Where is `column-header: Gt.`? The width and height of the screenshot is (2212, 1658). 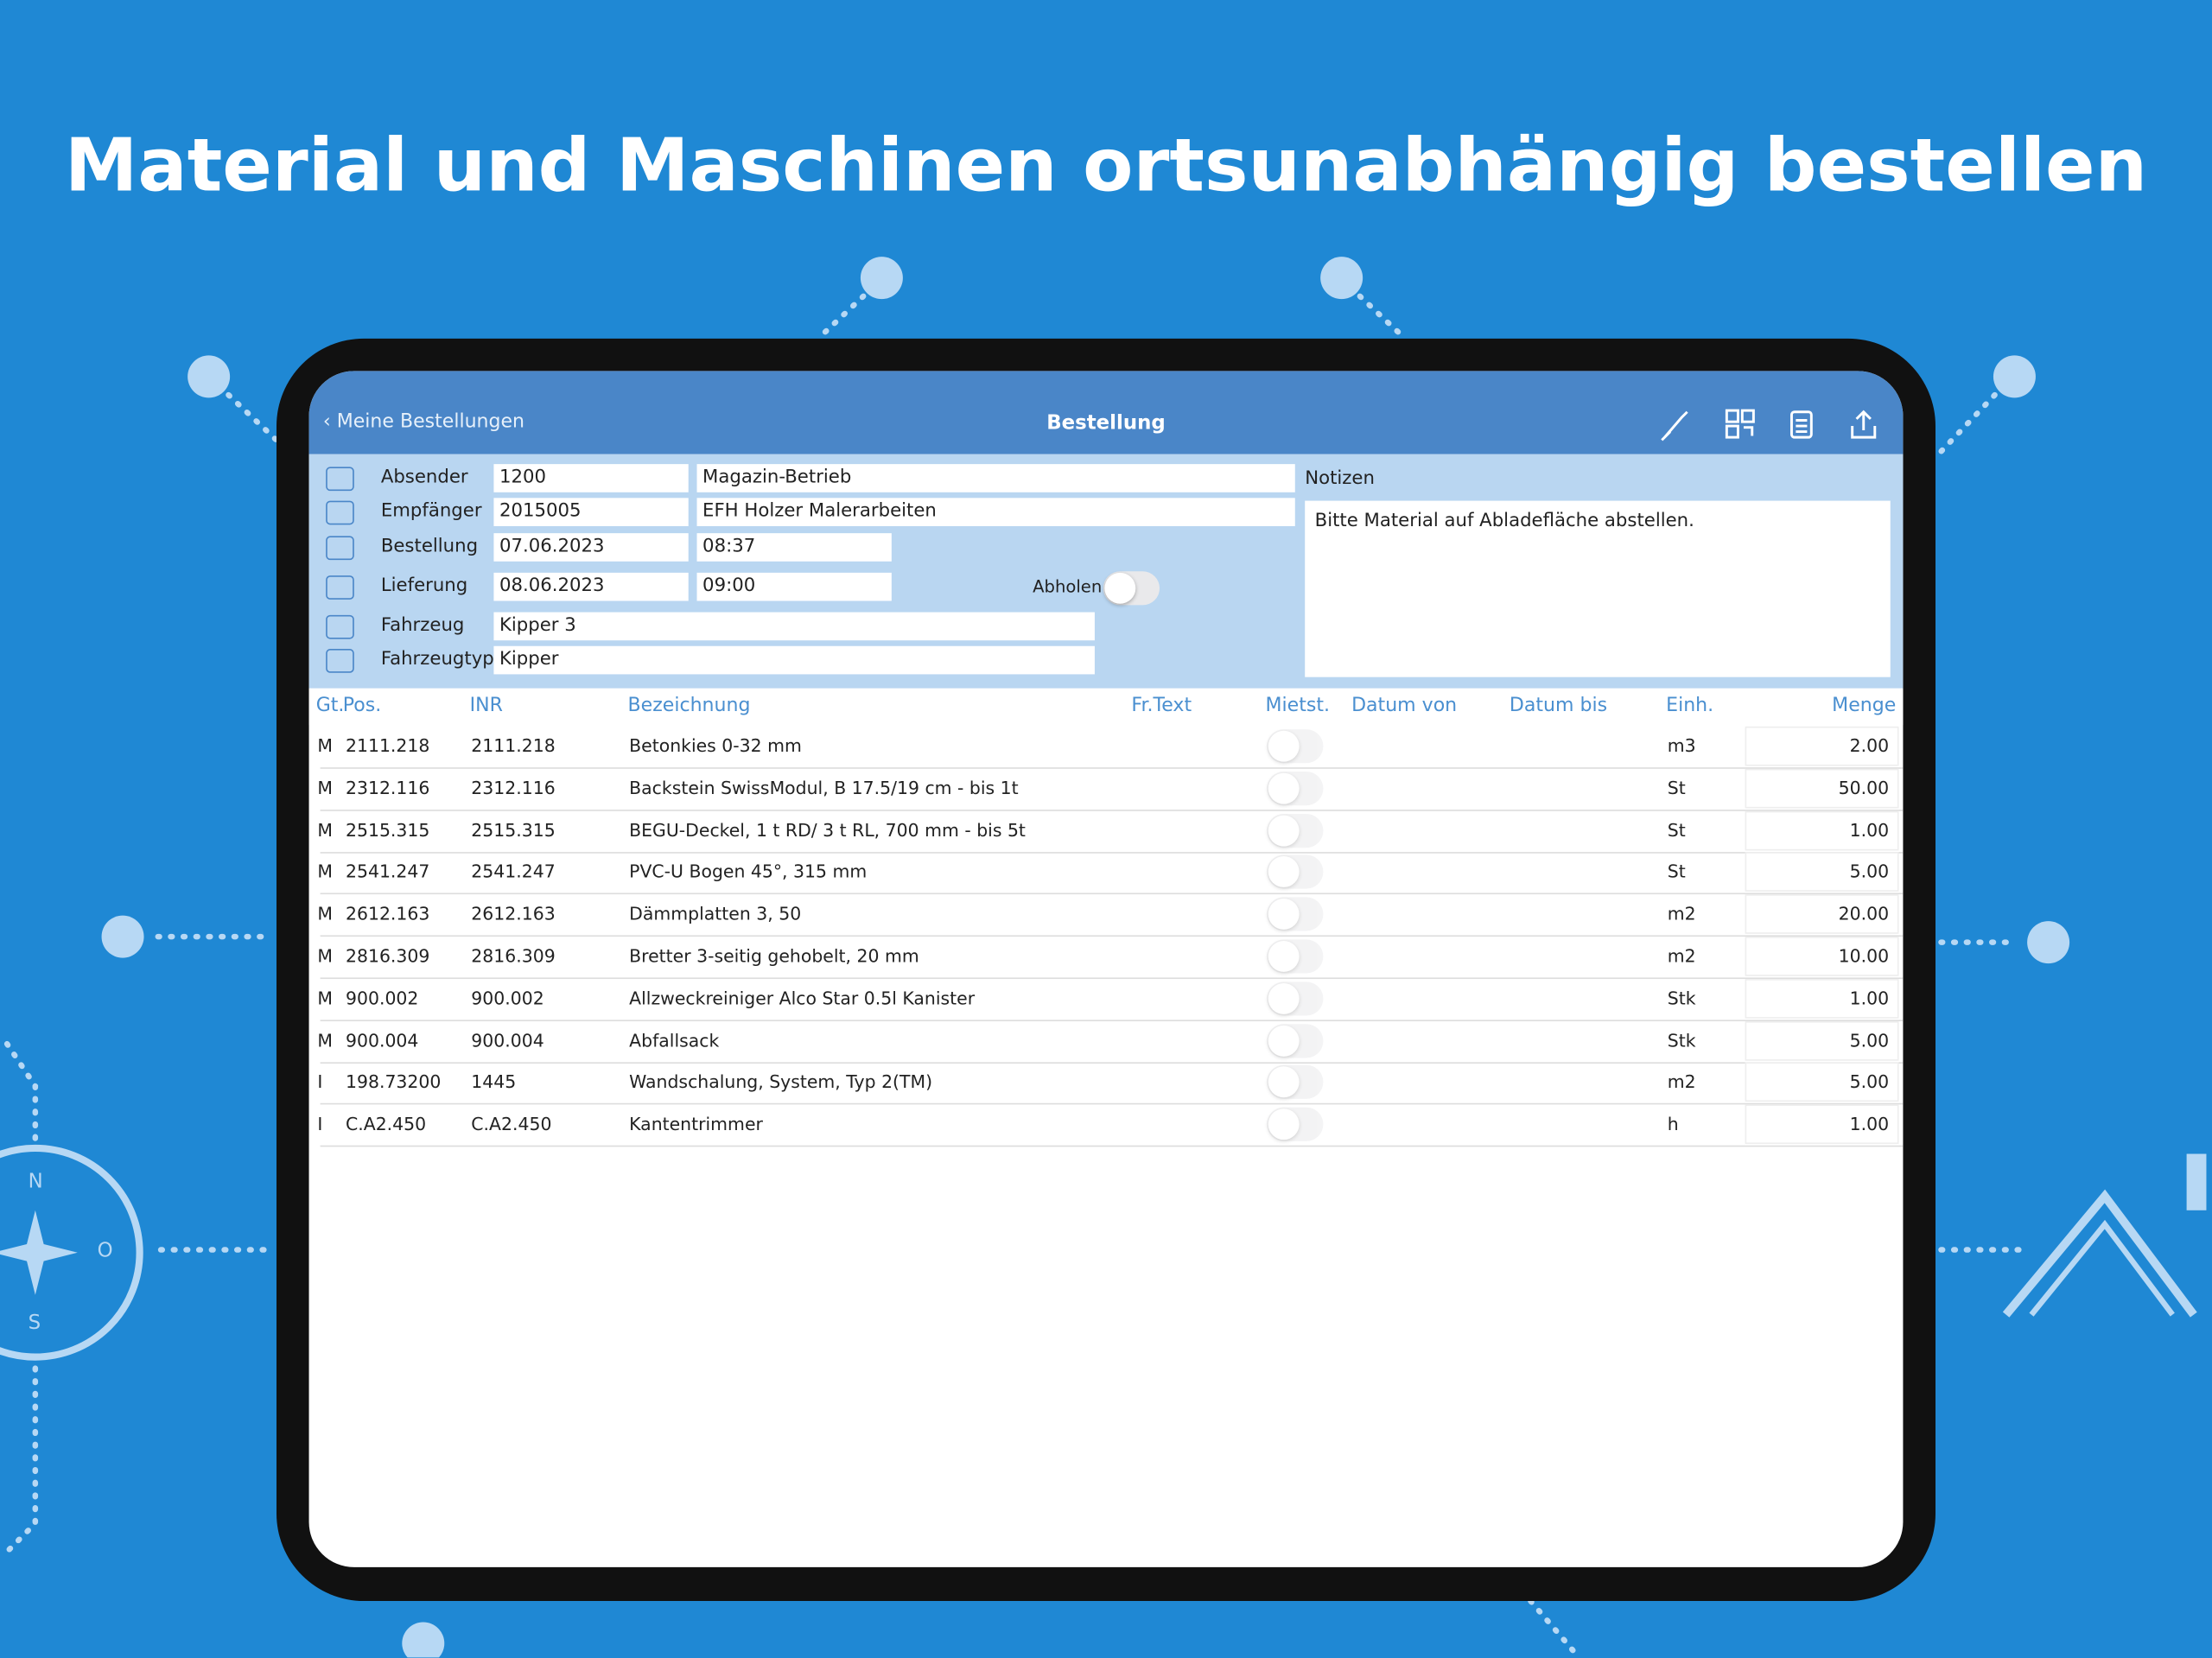
column-header: Gt. is located at coordinates (330, 705).